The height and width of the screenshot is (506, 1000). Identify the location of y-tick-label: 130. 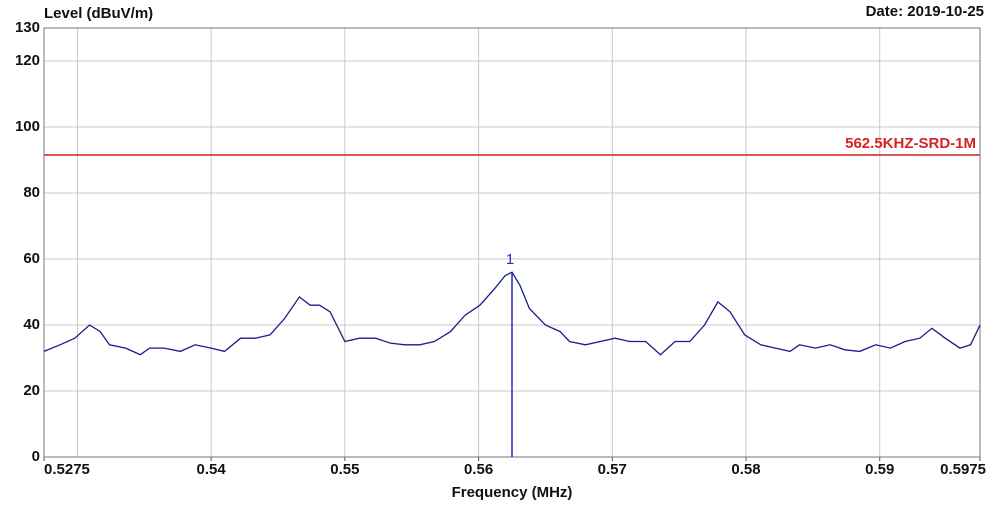
(27, 27).